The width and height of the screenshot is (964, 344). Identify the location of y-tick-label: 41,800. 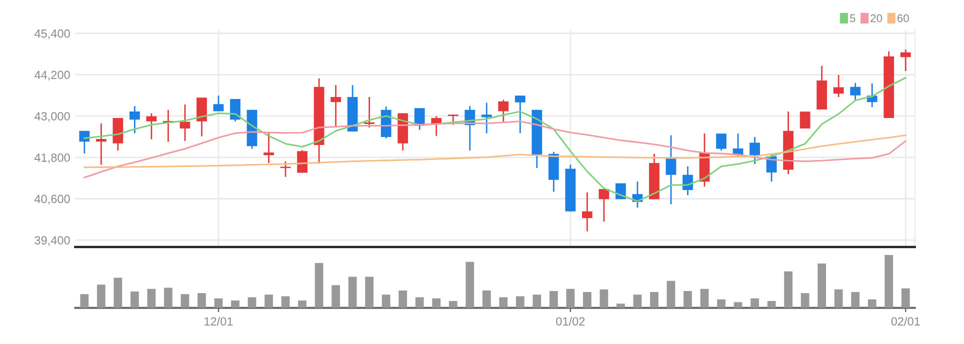
(52, 158).